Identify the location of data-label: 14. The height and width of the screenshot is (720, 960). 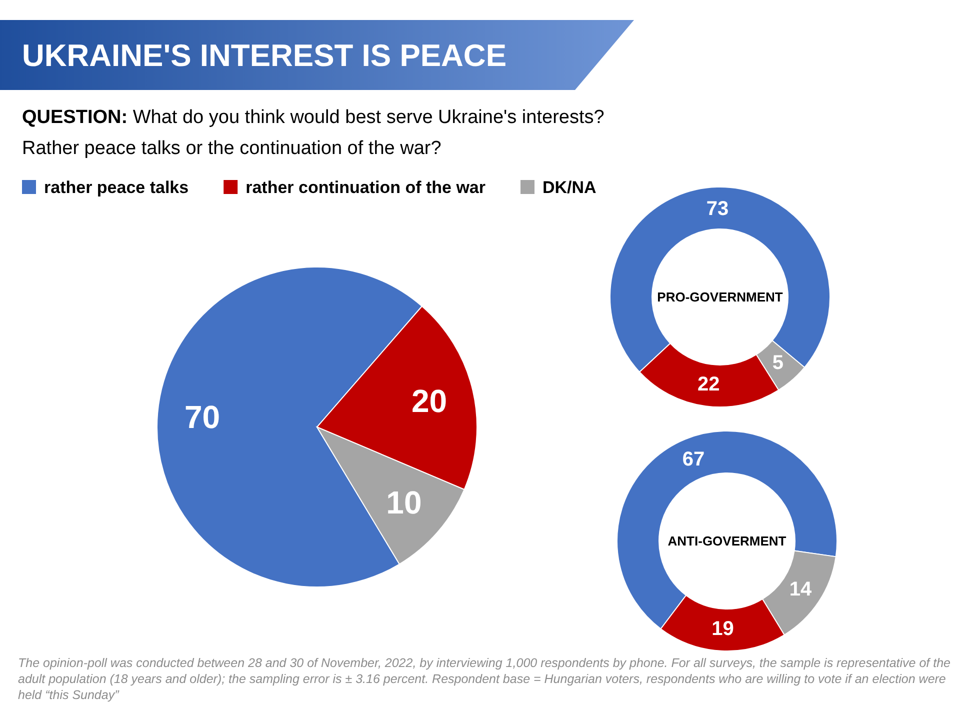
(800, 589).